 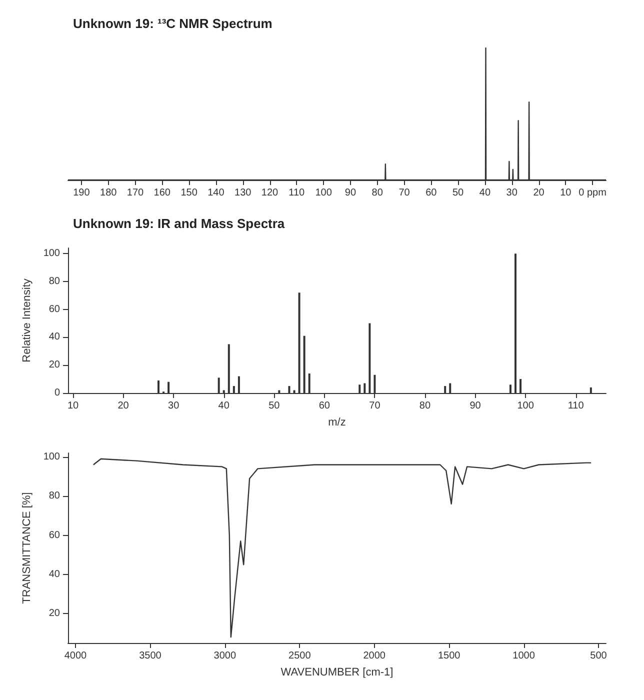 I want to click on x-tick-label: 180, so click(x=109, y=193).